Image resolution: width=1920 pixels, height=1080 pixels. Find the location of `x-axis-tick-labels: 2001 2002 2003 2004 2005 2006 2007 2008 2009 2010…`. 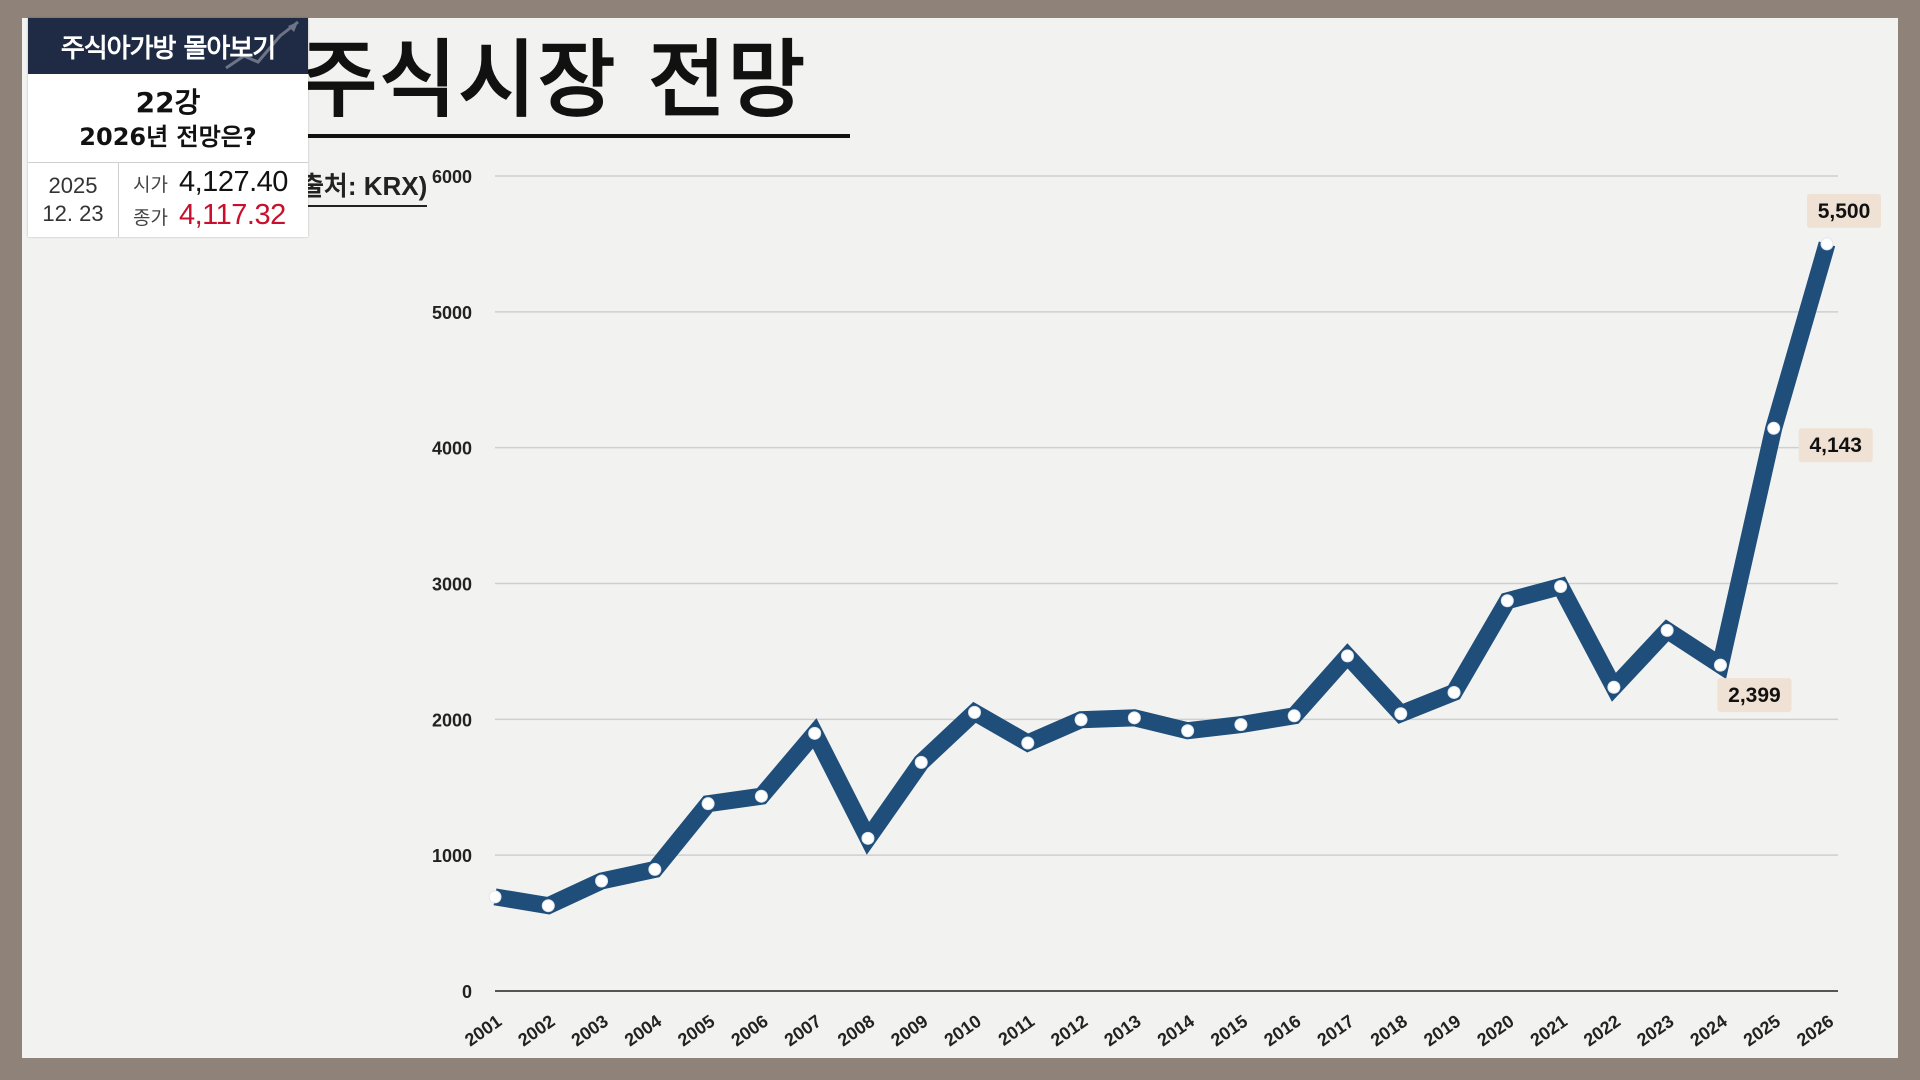

x-axis-tick-labels: 2001 2002 2003 2004 2005 2006 2007 2008 2009 2010… is located at coordinates (1149, 1030).